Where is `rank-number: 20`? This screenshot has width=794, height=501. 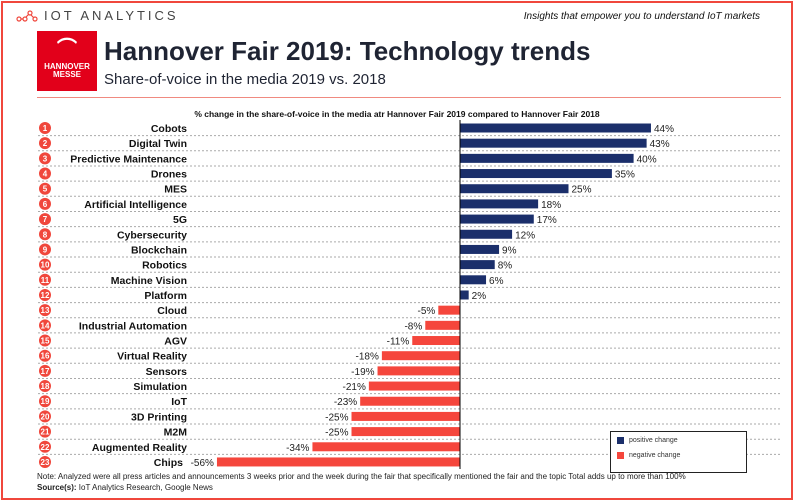
rank-number: 20 is located at coordinates (45, 416).